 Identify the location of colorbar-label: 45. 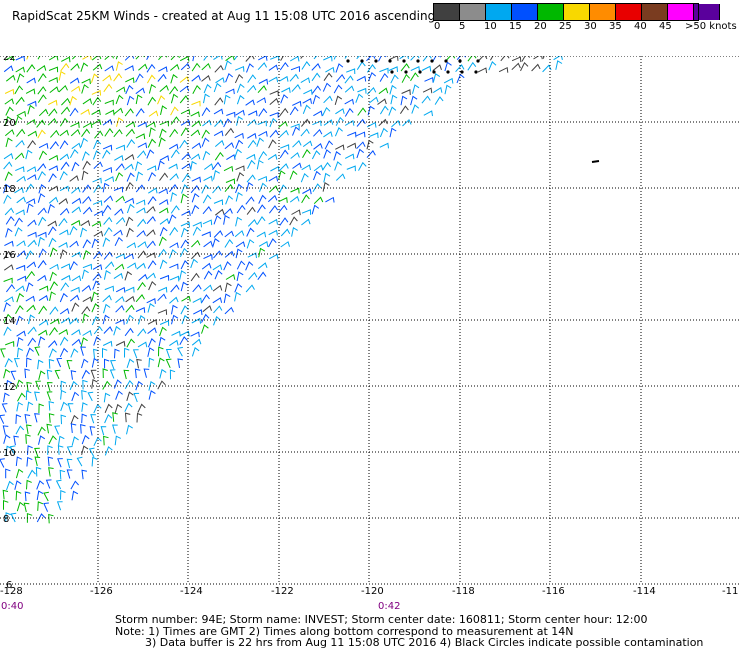
(665, 26).